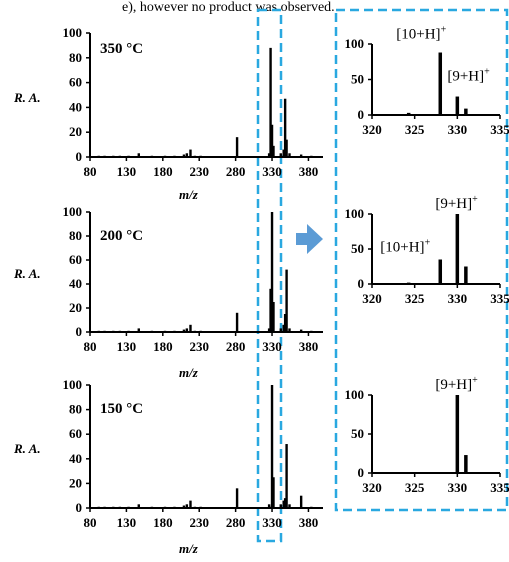  What do you see at coordinates (75, 131) in the screenshot?
I see `y-tick-label: 20` at bounding box center [75, 131].